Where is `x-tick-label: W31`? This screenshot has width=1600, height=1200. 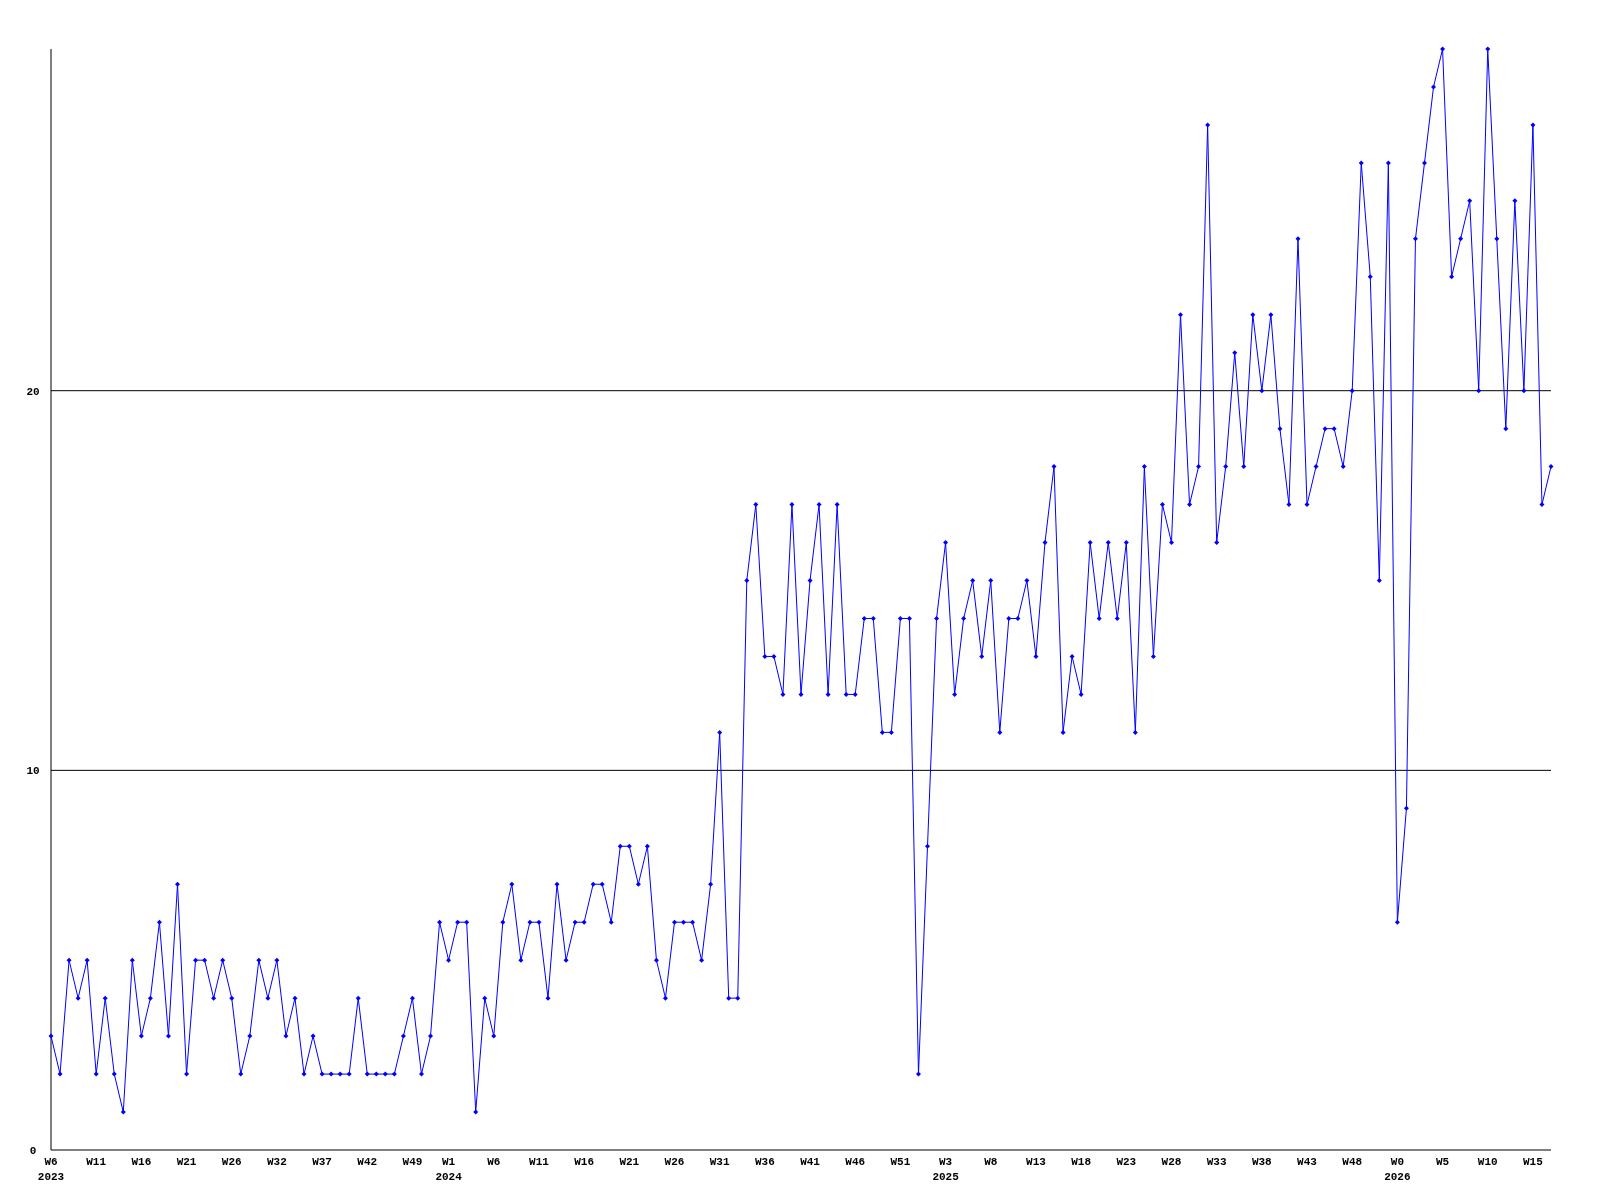 x-tick-label: W31 is located at coordinates (719, 1162).